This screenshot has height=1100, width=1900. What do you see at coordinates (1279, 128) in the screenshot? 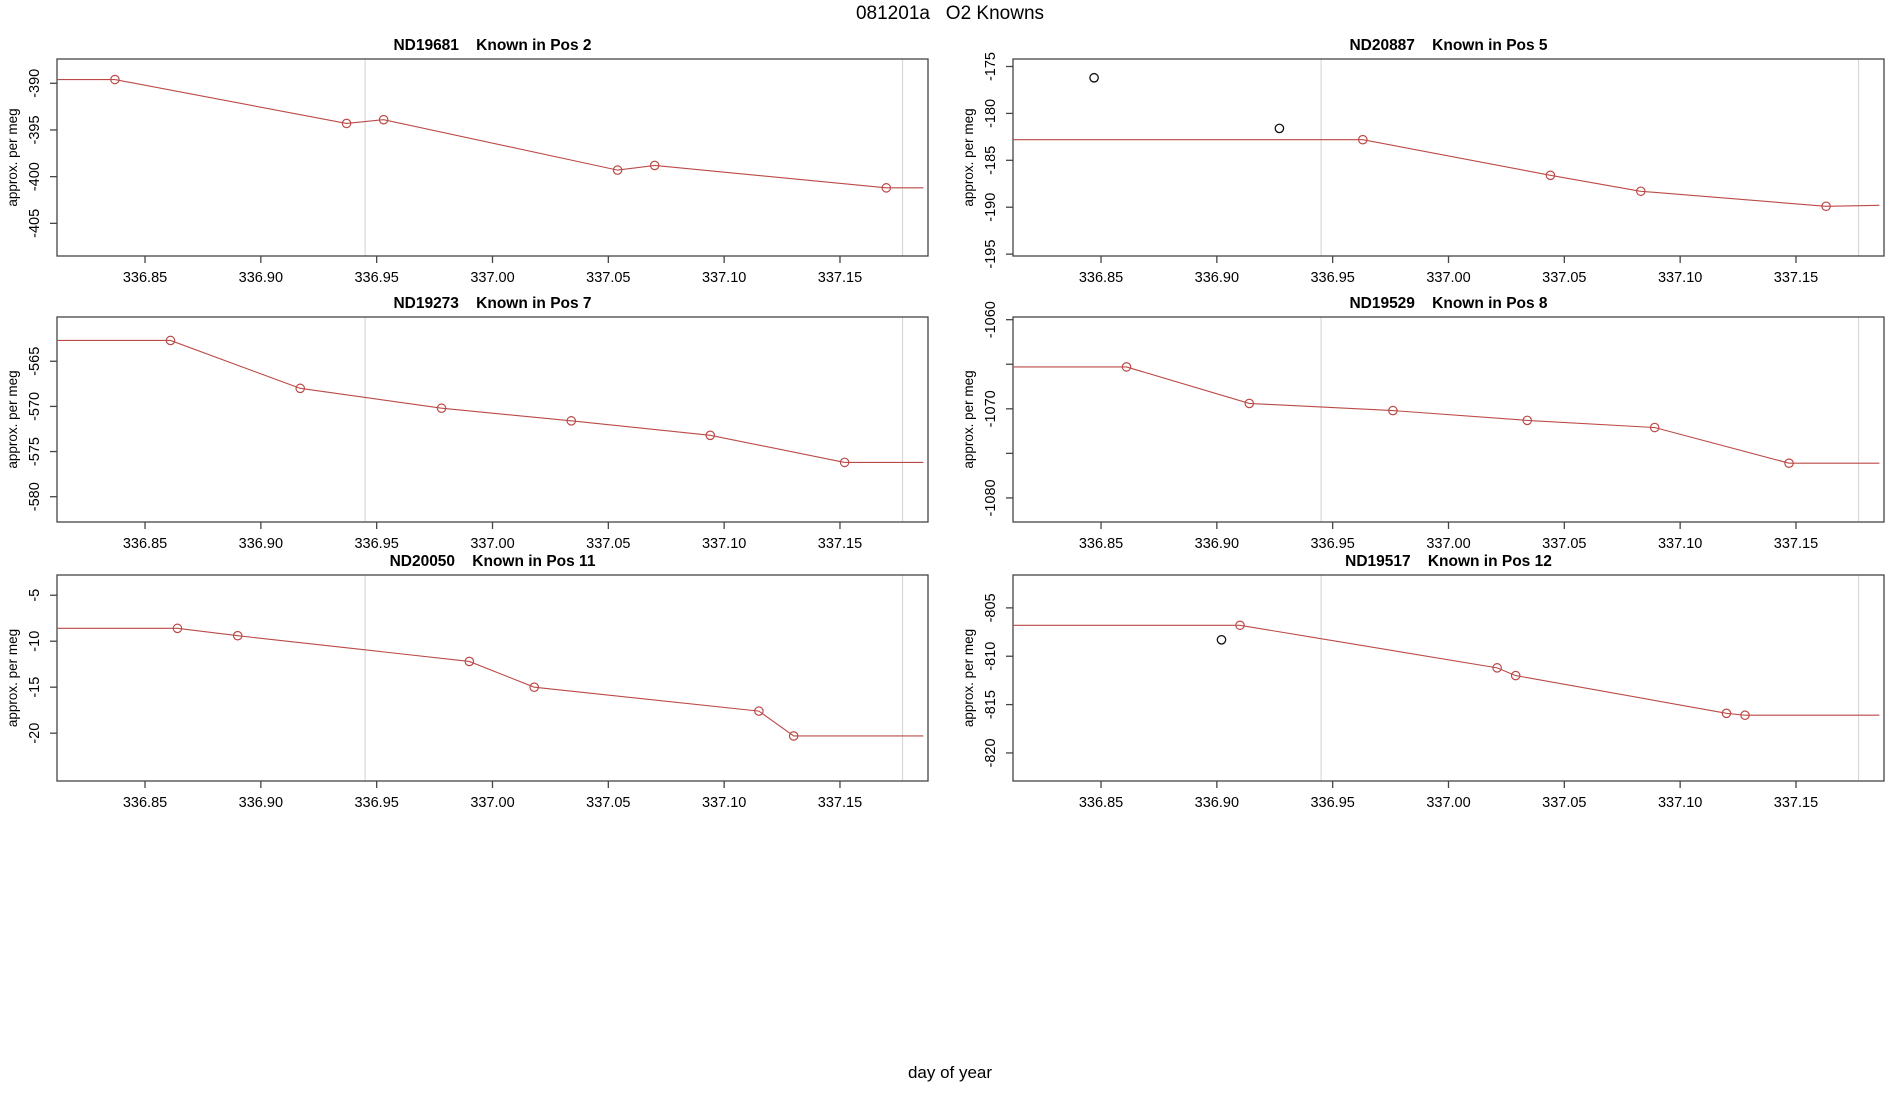
I see `outlier-point` at bounding box center [1279, 128].